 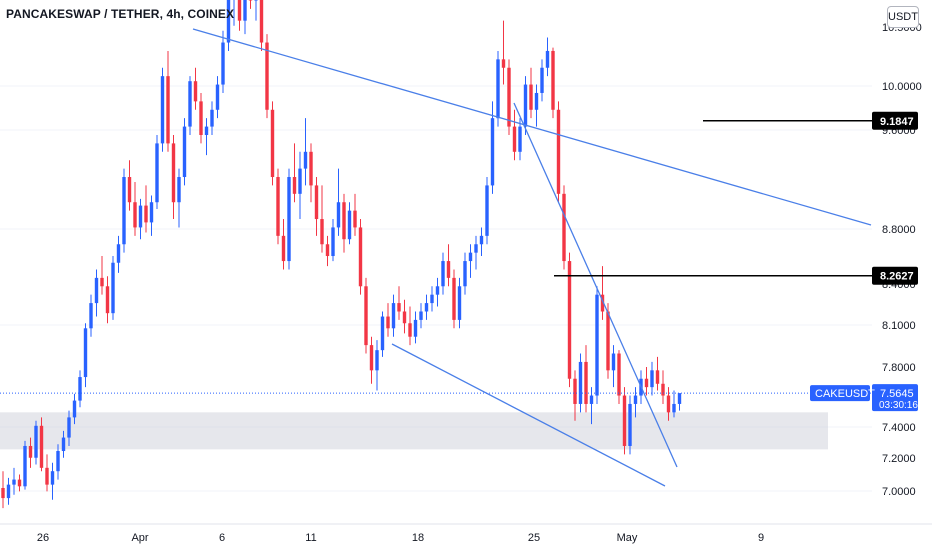 What do you see at coordinates (899, 459) in the screenshot?
I see `y-tick-label: 7.2000` at bounding box center [899, 459].